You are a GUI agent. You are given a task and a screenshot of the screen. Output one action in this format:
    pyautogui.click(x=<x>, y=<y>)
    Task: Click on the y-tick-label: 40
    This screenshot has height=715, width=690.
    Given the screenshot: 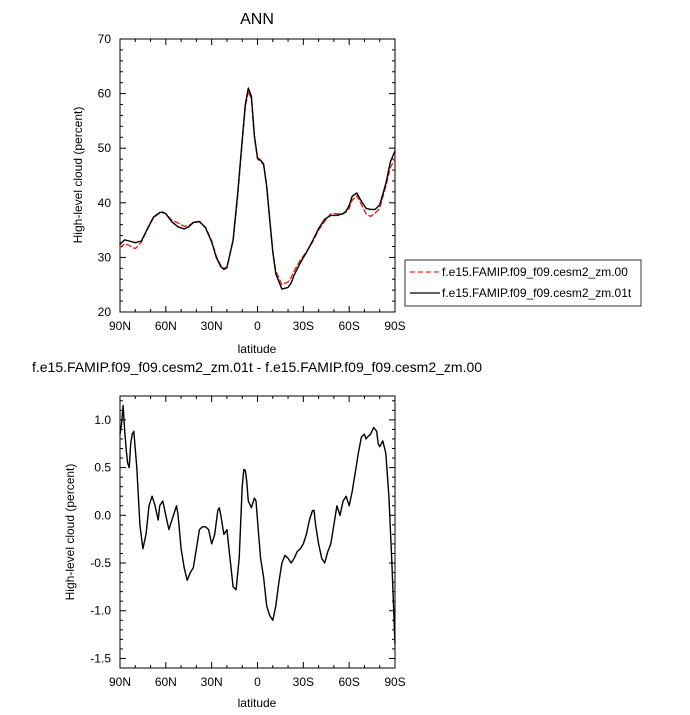 What is the action you would take?
    pyautogui.click(x=105, y=203)
    